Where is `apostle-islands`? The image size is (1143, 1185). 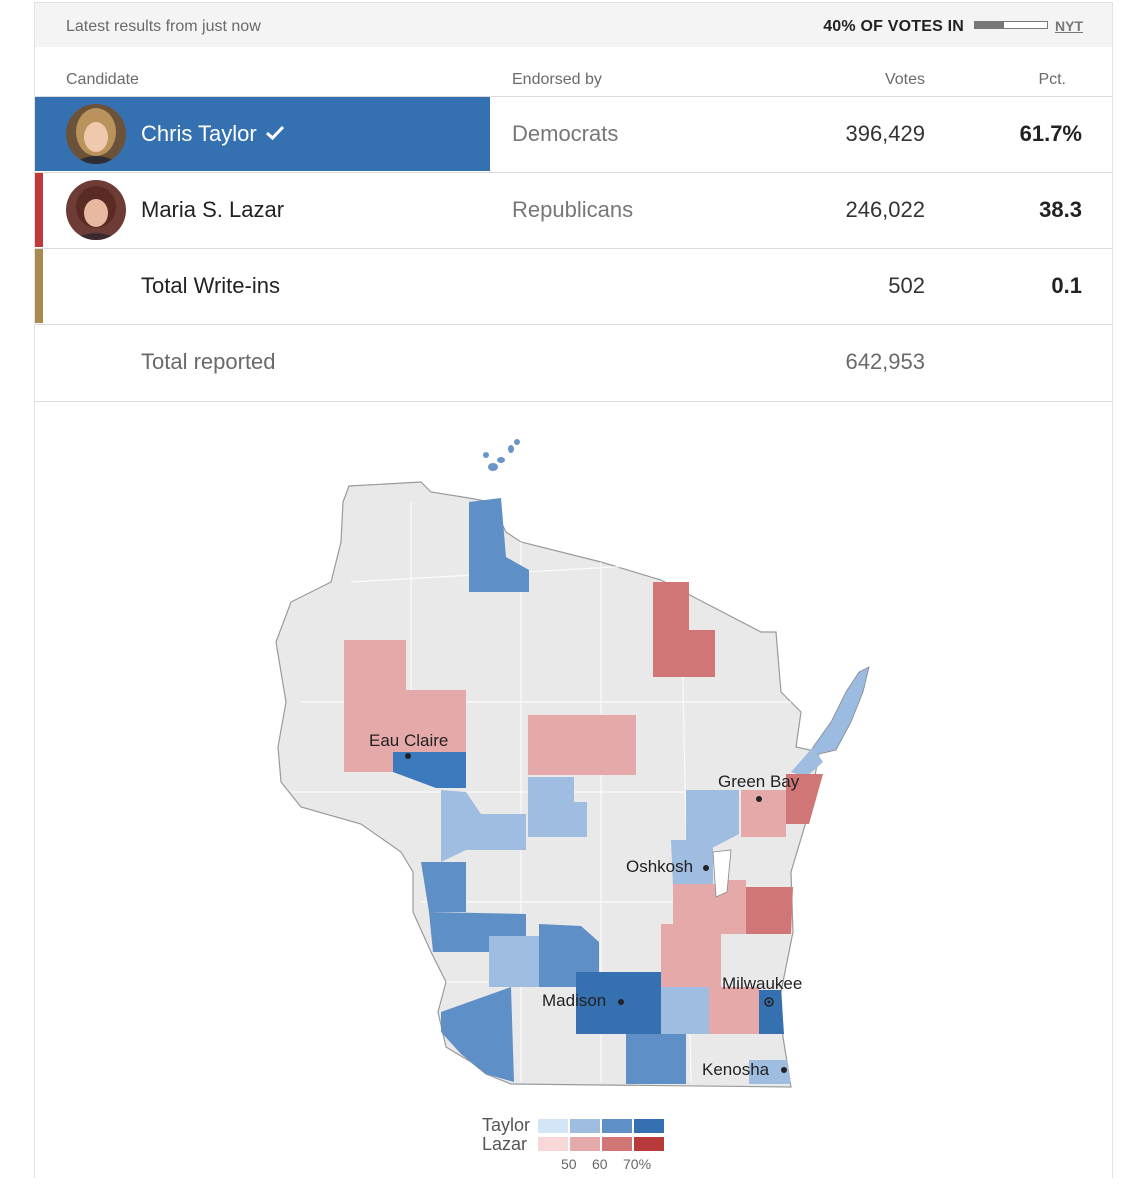 apostle-islands is located at coordinates (501, 455).